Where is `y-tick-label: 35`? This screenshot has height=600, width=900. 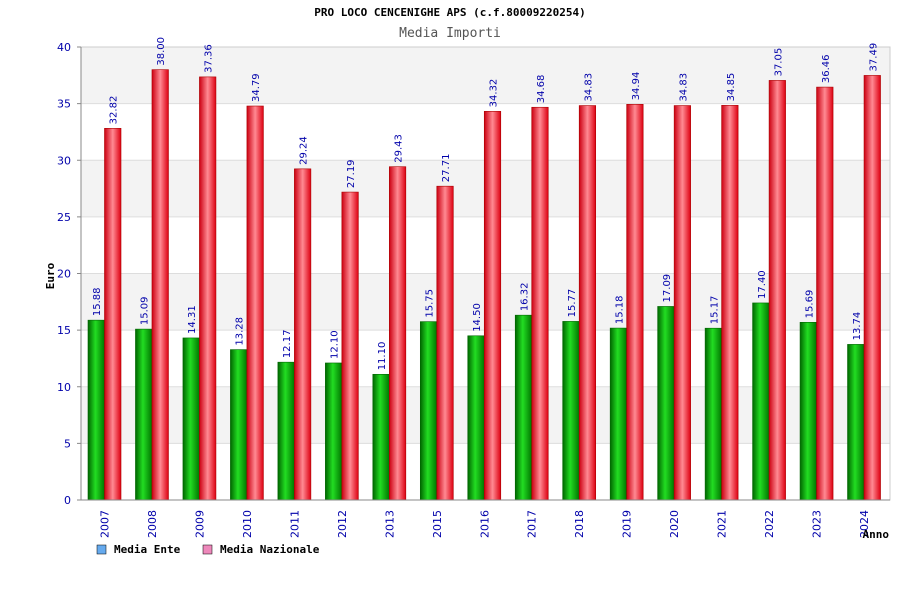 y-tick-label: 35 is located at coordinates (64, 104).